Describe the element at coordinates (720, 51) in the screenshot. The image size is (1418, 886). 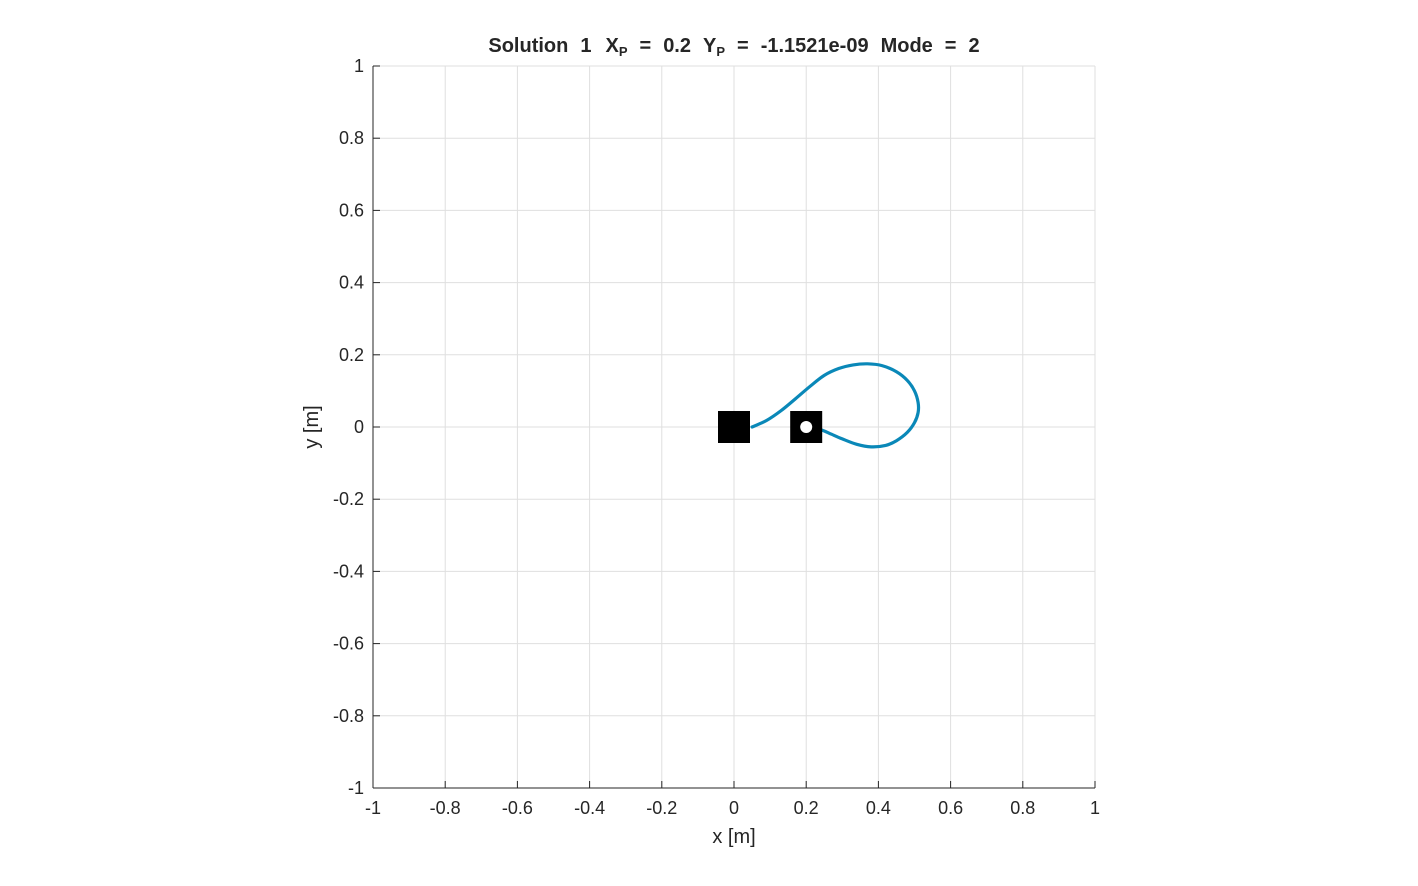
I see `title-yp-subscript: P` at that location.